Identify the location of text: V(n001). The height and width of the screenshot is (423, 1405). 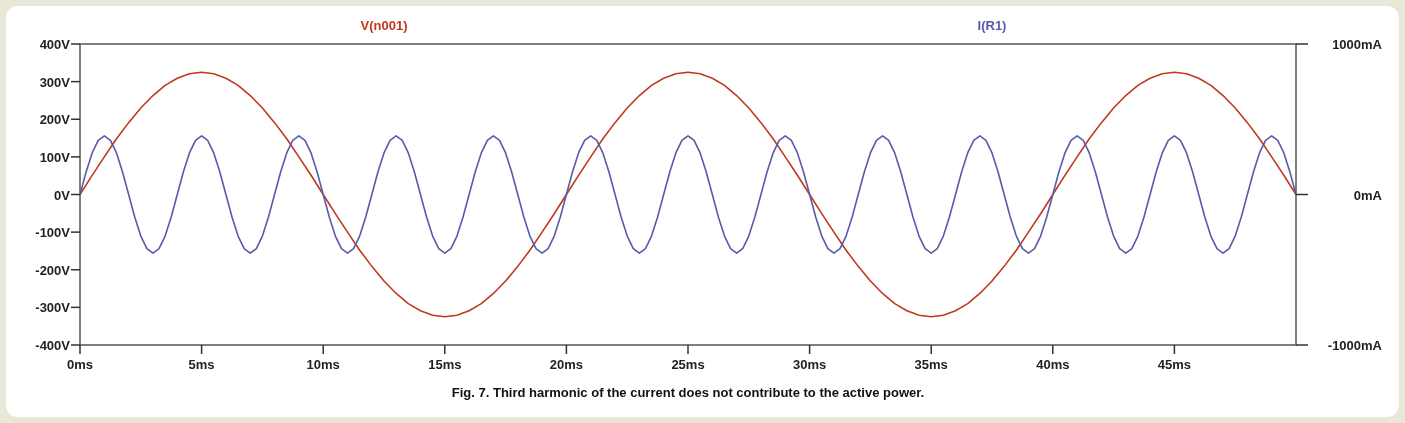
(384, 25).